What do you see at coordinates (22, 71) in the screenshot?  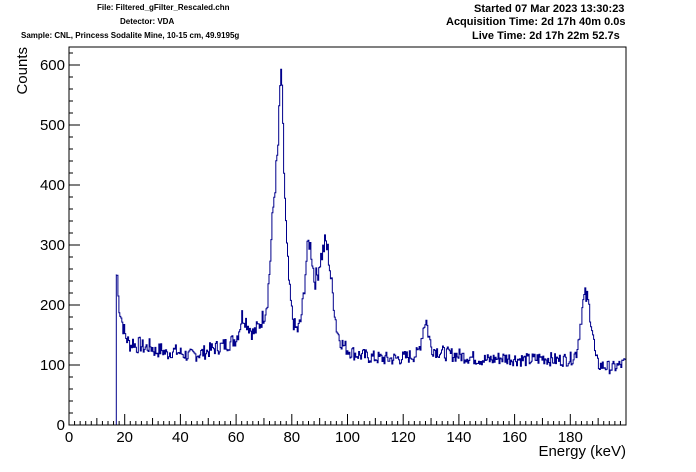 I see `y-axis-title: Counts` at bounding box center [22, 71].